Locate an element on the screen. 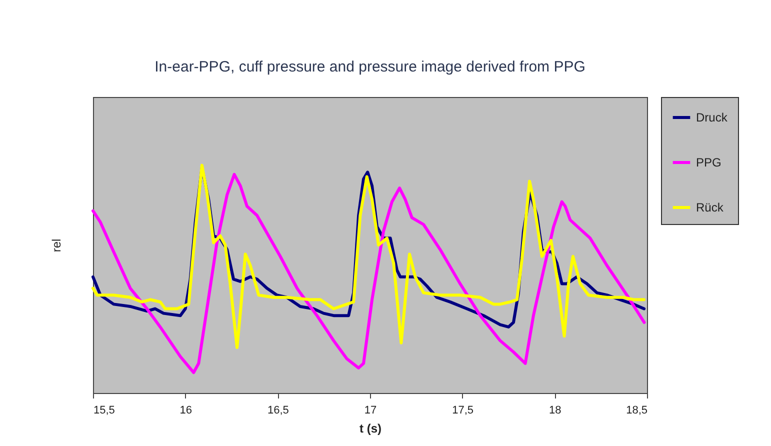 This screenshot has height=446, width=771. x-tick-label: 16 is located at coordinates (186, 410).